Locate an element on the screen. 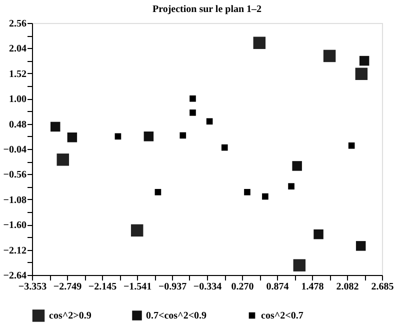 The image size is (406, 326). x-tick-label: −2.749 is located at coordinates (67, 287).